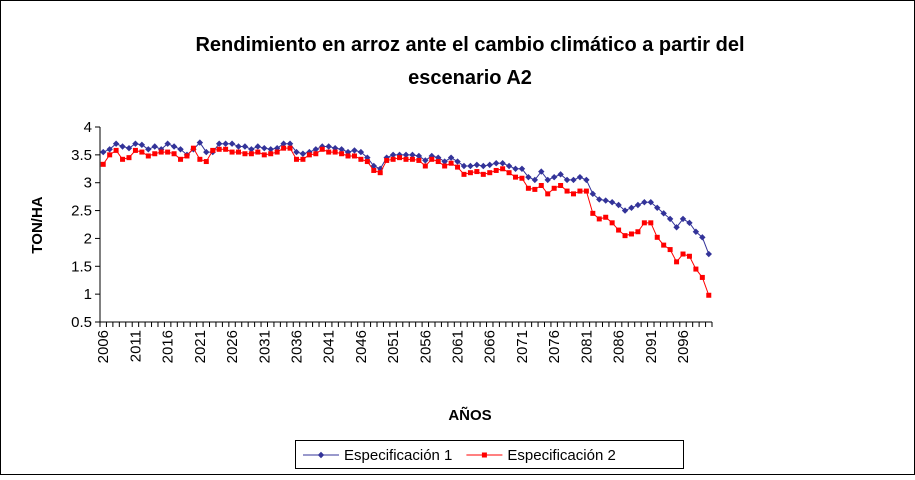 Image resolution: width=915 pixels, height=480 pixels. Describe the element at coordinates (81, 322) in the screenshot. I see `y-tick-label: 0.5` at that location.